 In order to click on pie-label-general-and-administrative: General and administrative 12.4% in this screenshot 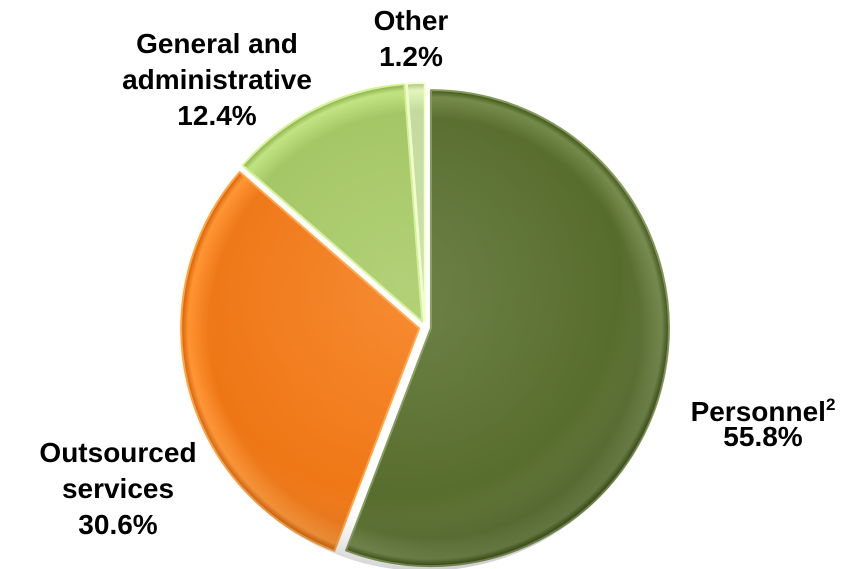, I will do `click(217, 79)`.